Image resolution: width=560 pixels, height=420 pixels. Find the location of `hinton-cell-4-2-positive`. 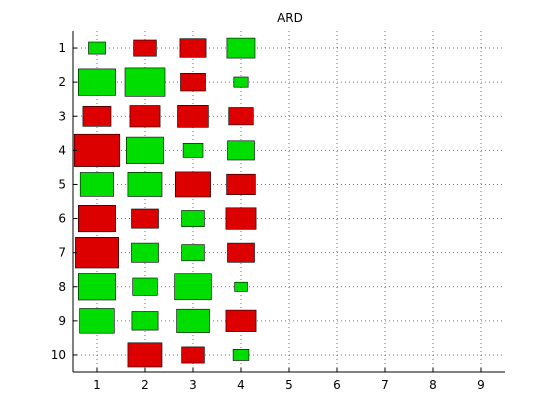

hinton-cell-4-2-positive is located at coordinates (241, 82).